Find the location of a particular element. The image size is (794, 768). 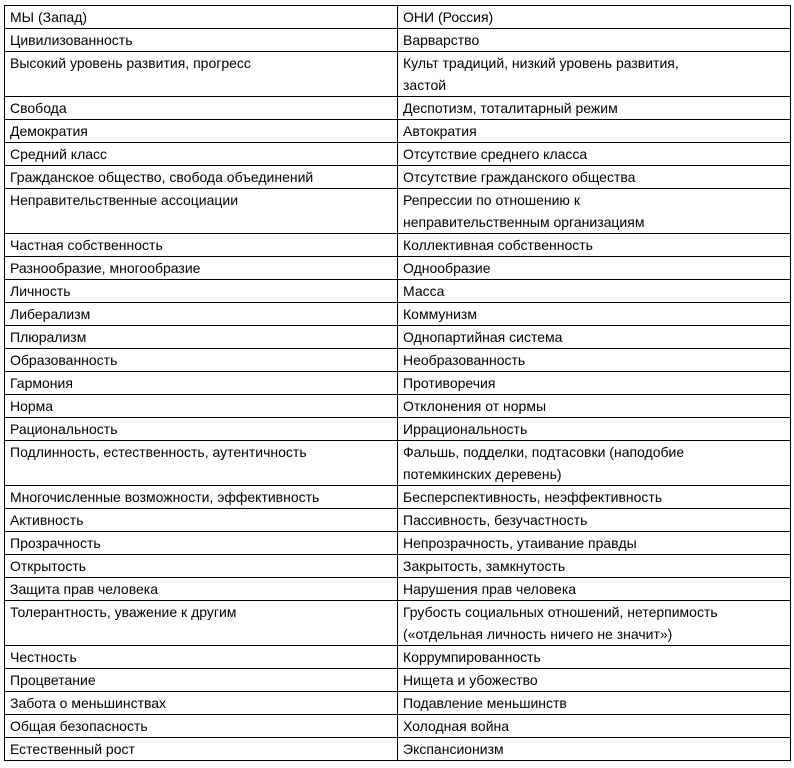

table-row: Активность Пассивность, безучастность is located at coordinates (397, 520).